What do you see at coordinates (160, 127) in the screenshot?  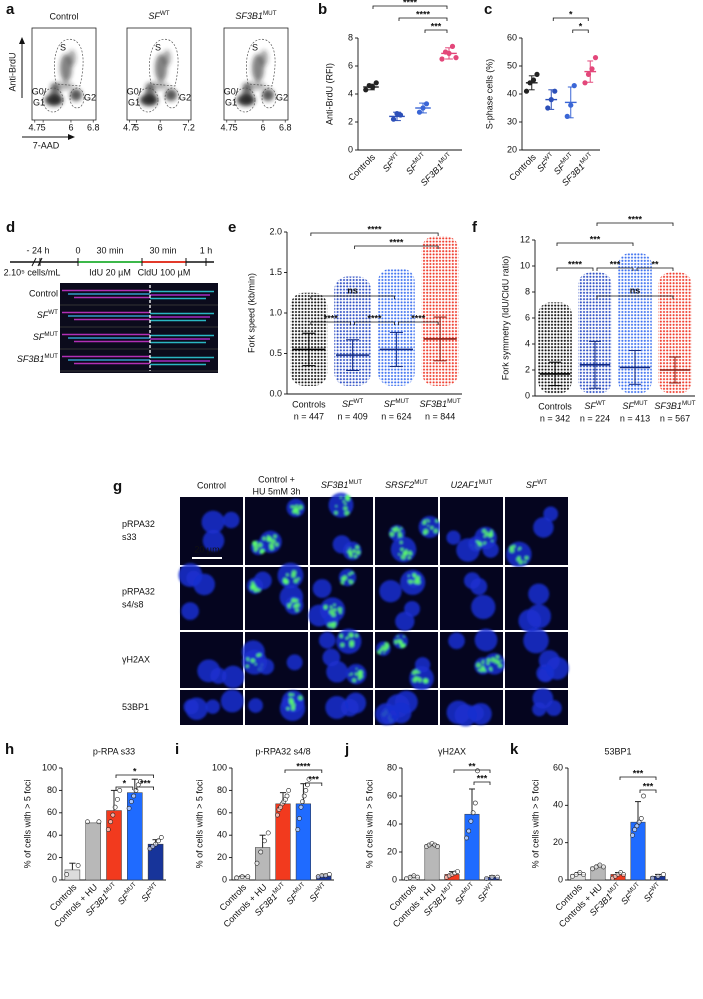 I see `x-tick-label: 6` at bounding box center [160, 127].